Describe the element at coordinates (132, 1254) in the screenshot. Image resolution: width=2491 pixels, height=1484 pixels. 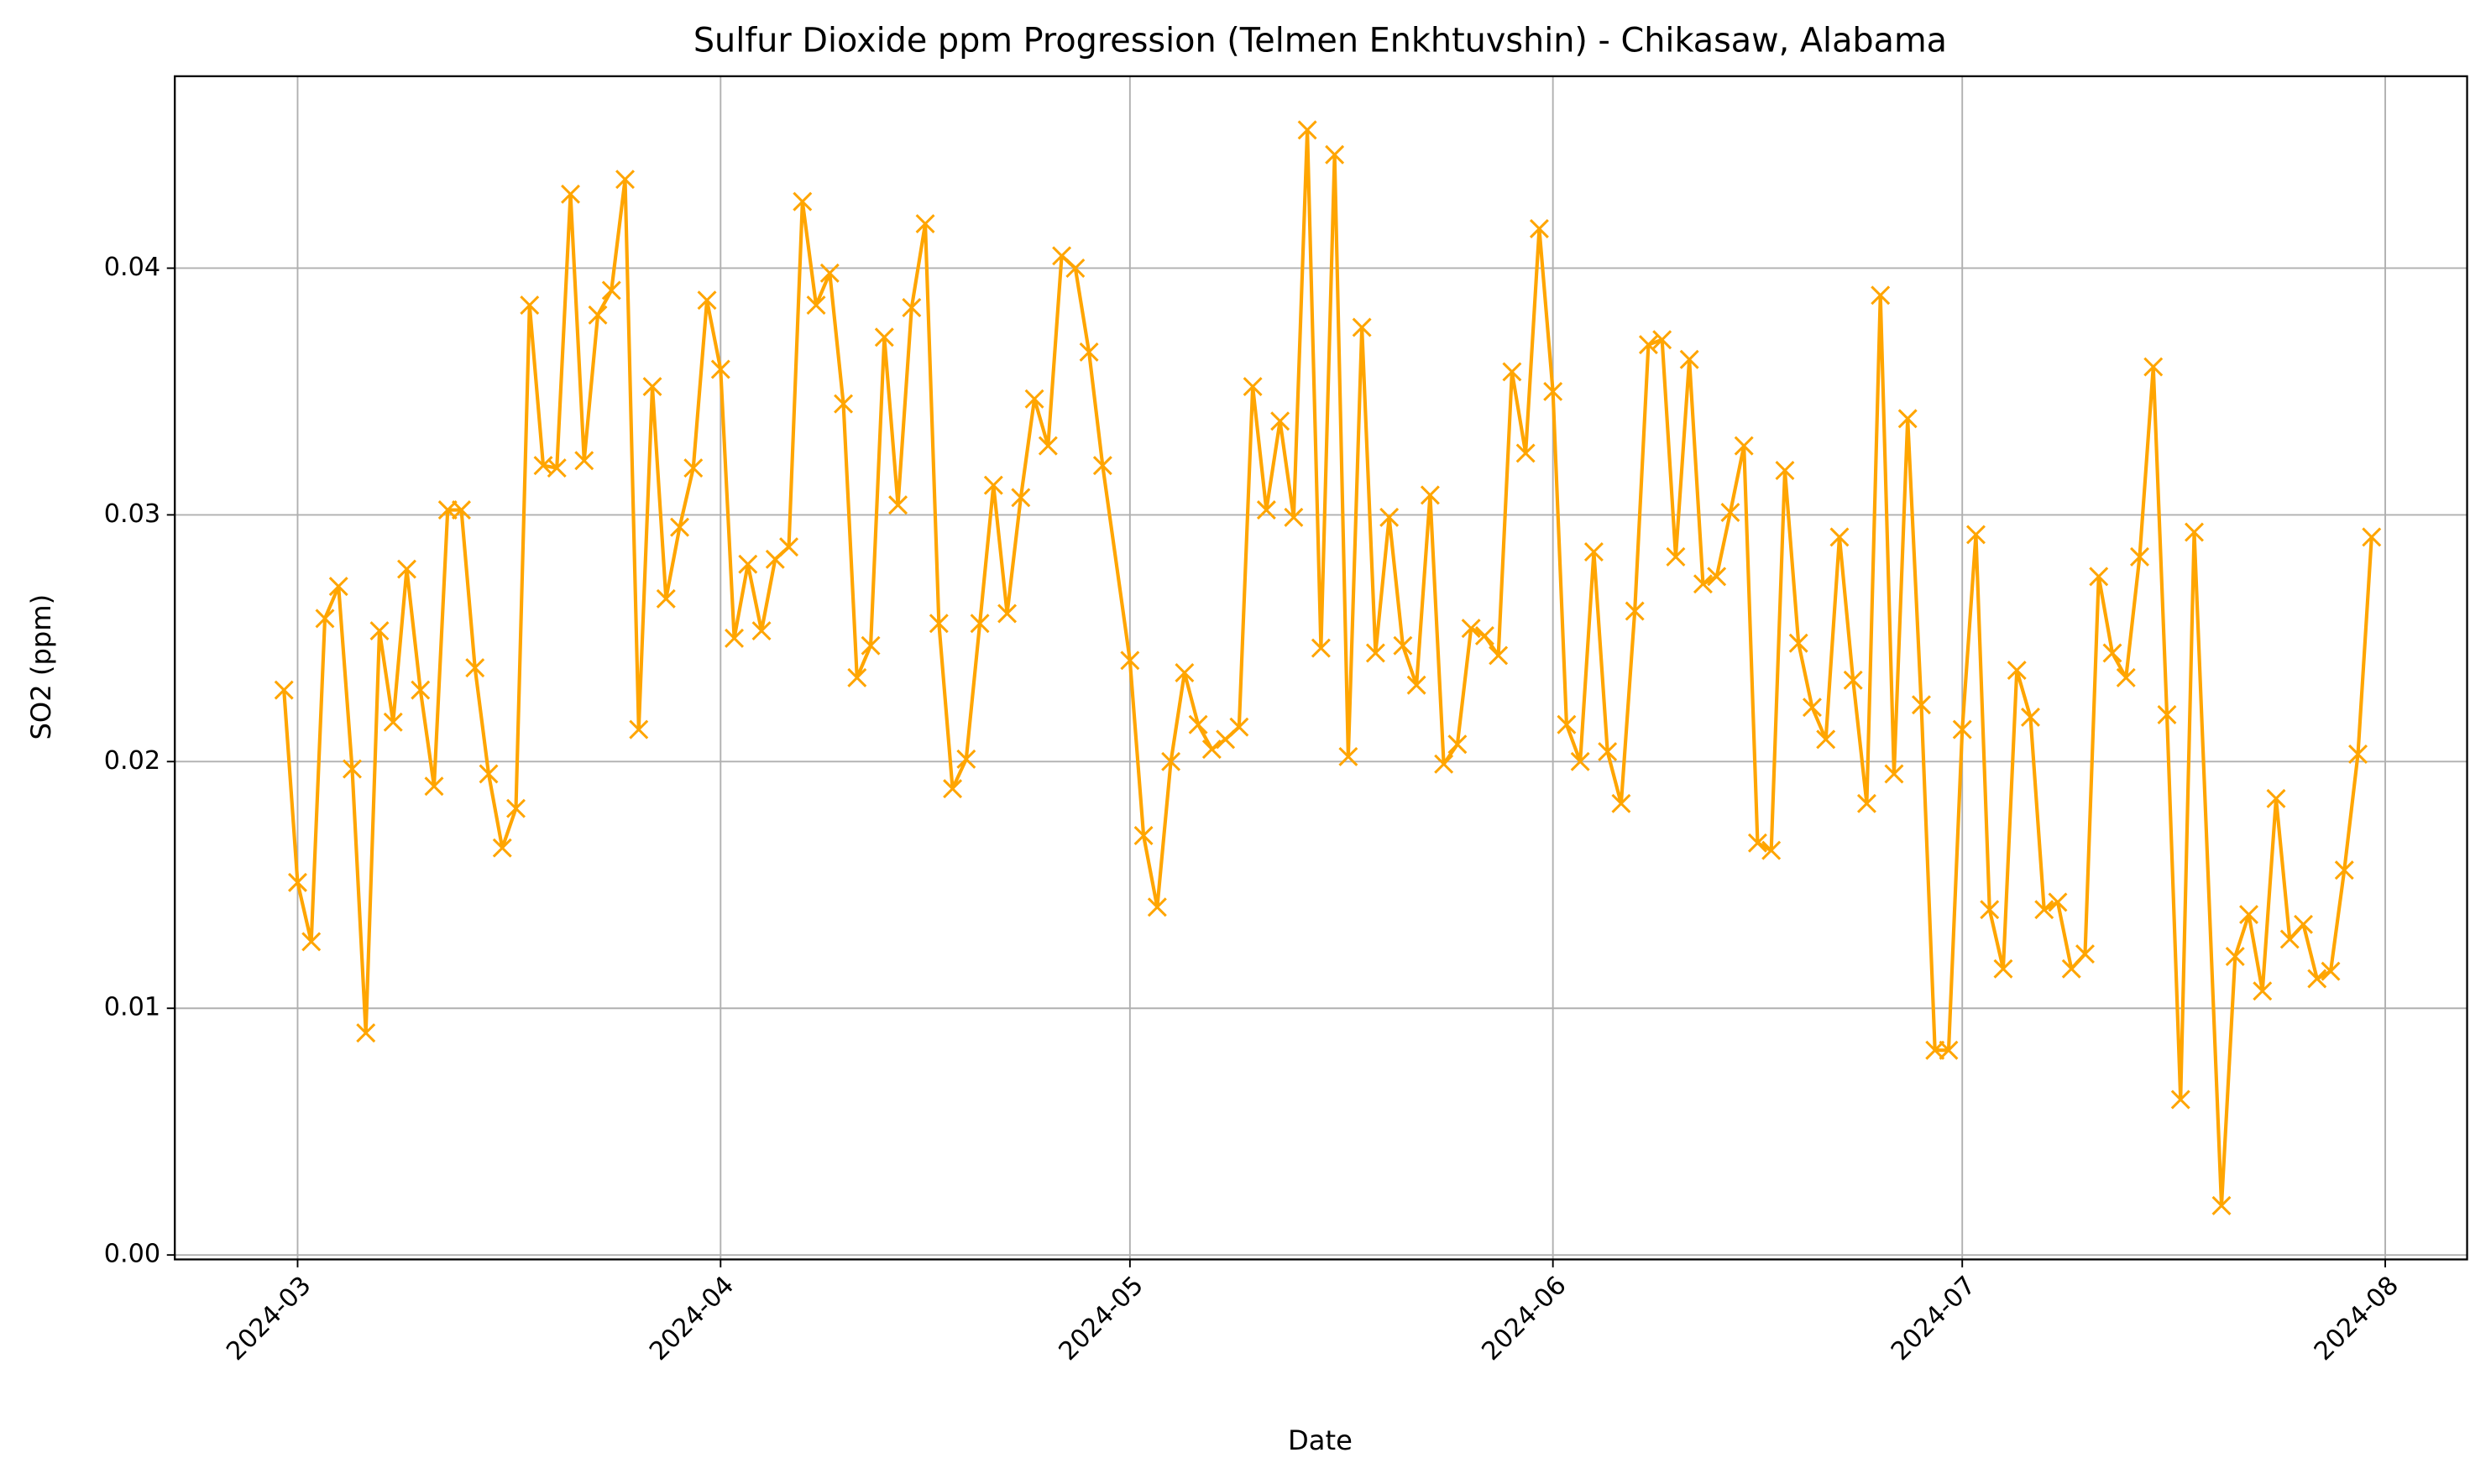
I see `y-tick-label: 0.00` at that location.